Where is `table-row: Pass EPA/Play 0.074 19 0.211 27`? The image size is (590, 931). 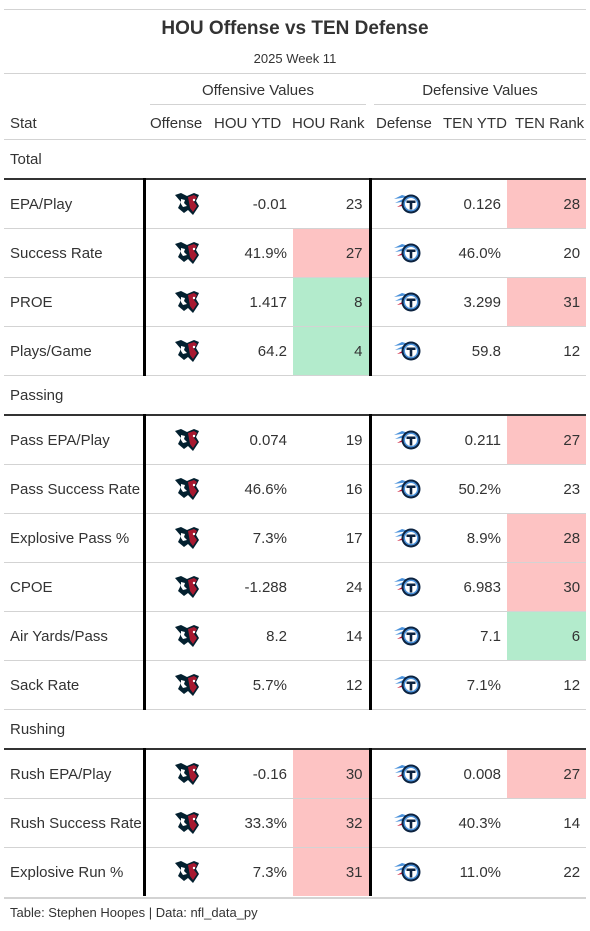
table-row: Pass EPA/Play 0.074 19 0.211 27 is located at coordinates (295, 439).